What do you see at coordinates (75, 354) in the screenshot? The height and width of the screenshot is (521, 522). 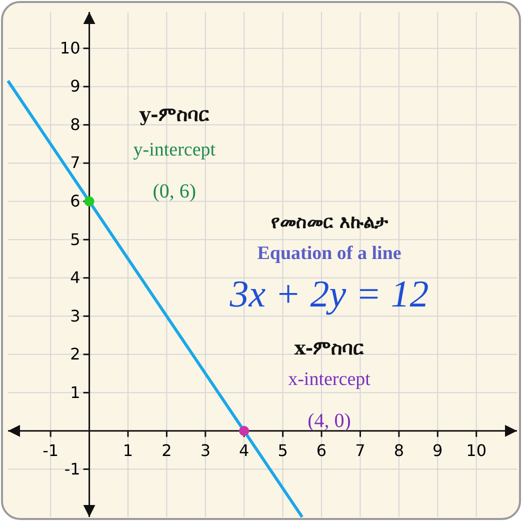 I see `y-tick-label: 2` at bounding box center [75, 354].